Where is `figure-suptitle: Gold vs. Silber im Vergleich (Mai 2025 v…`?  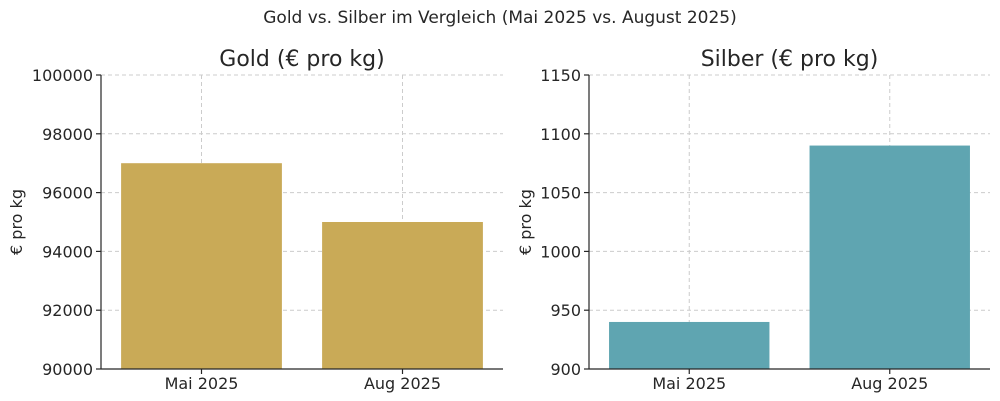
figure-suptitle: Gold vs. Silber im Vergleich (Mai 2025 v… is located at coordinates (500, 18).